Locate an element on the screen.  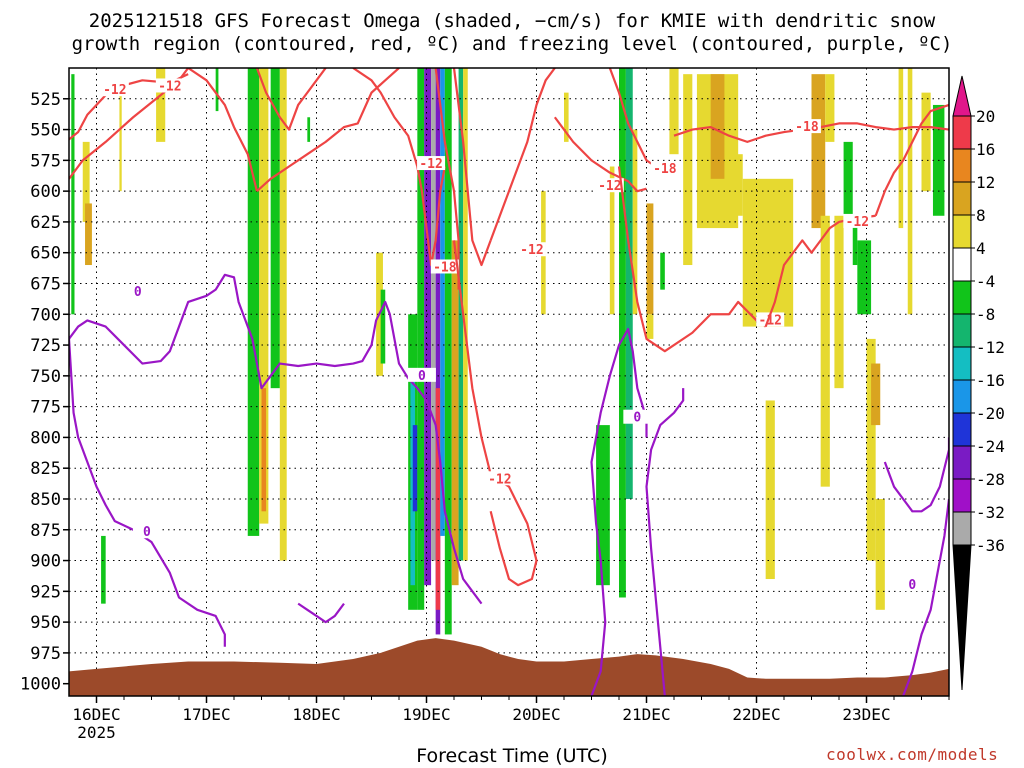
colorbar-label: 8 is located at coordinates (981, 215).